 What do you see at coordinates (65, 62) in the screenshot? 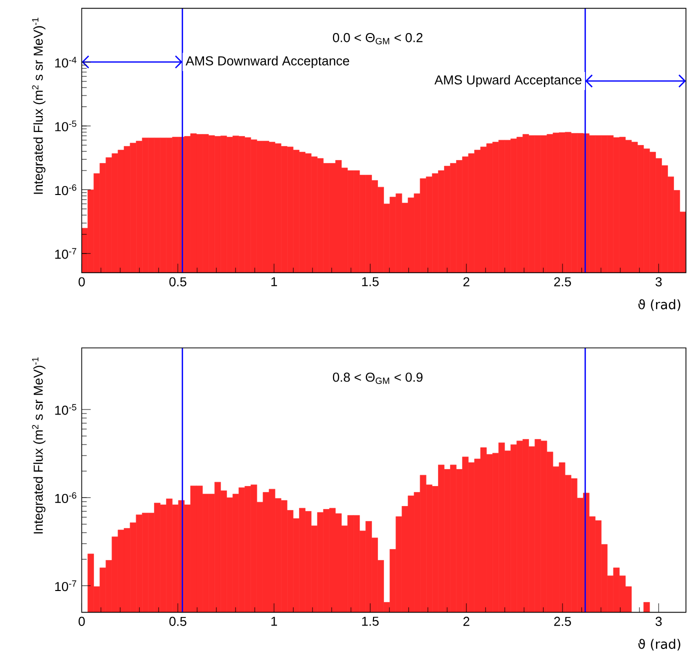
I see `y-tick-label: 10$^{-4}$` at bounding box center [65, 62].